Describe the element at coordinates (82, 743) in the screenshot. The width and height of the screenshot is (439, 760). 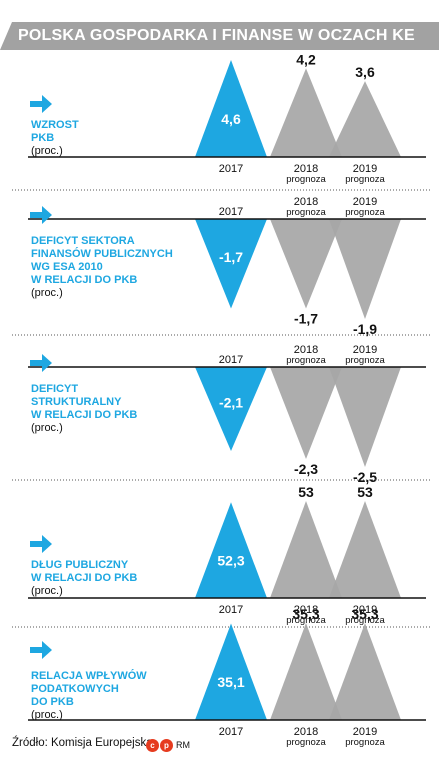
I see `source-note: Źródło: Komisja Europejska` at that location.